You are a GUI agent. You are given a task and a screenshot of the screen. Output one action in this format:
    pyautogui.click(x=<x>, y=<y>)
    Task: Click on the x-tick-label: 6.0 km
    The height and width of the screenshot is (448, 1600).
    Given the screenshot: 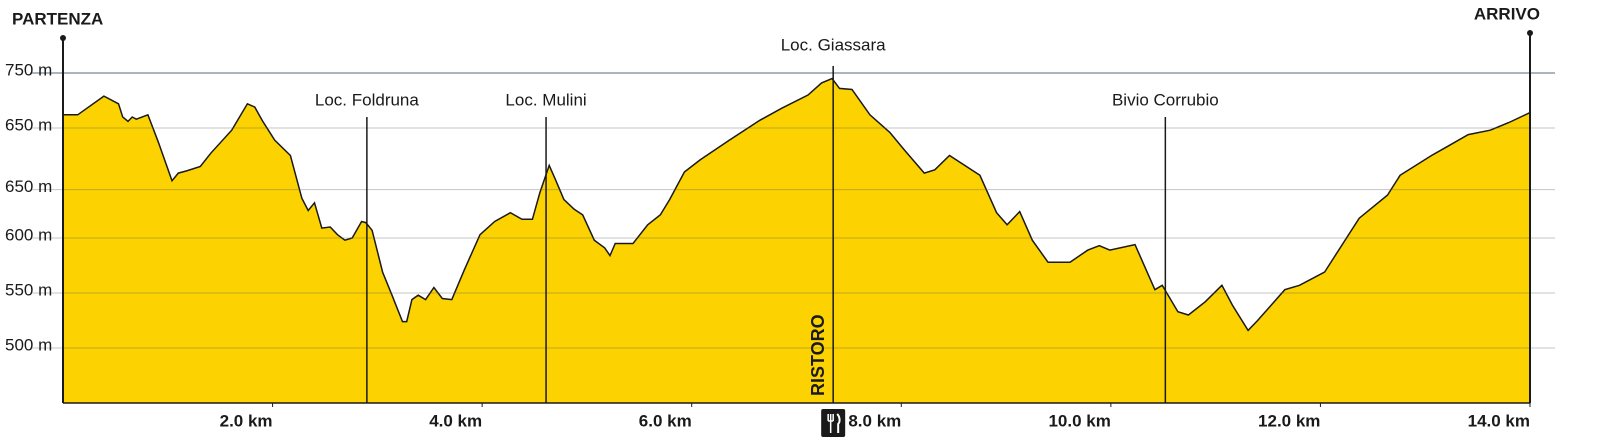 What is the action you would take?
    pyautogui.click(x=665, y=420)
    